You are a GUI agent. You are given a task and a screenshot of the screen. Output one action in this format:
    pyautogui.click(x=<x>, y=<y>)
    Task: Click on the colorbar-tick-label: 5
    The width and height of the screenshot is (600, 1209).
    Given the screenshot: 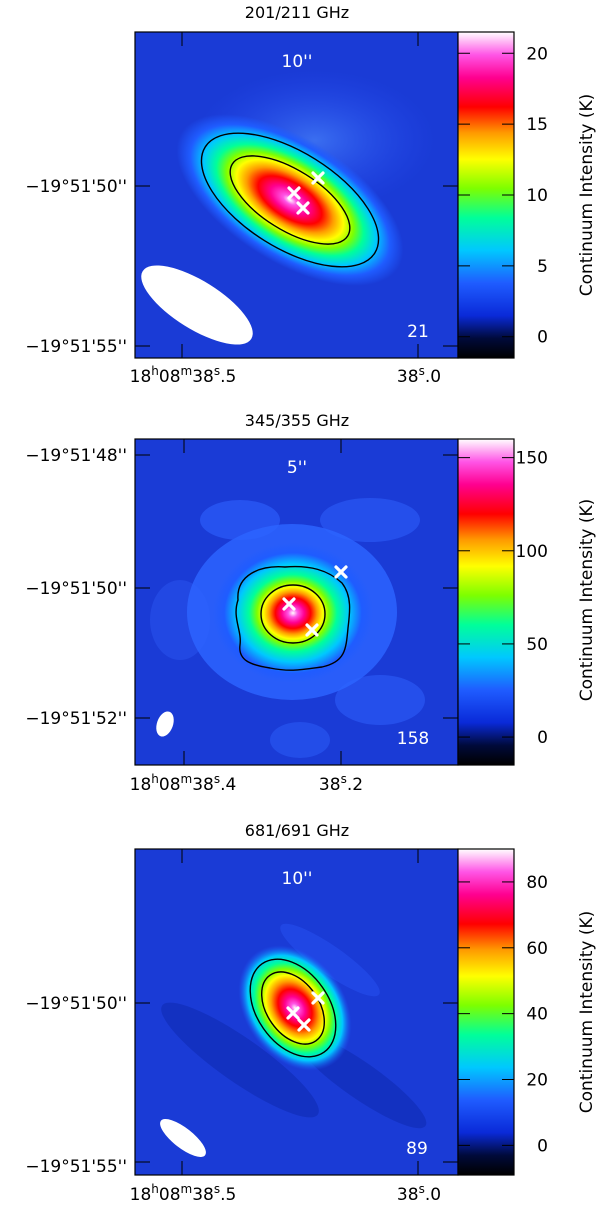 What is the action you would take?
    pyautogui.click(x=542, y=267)
    